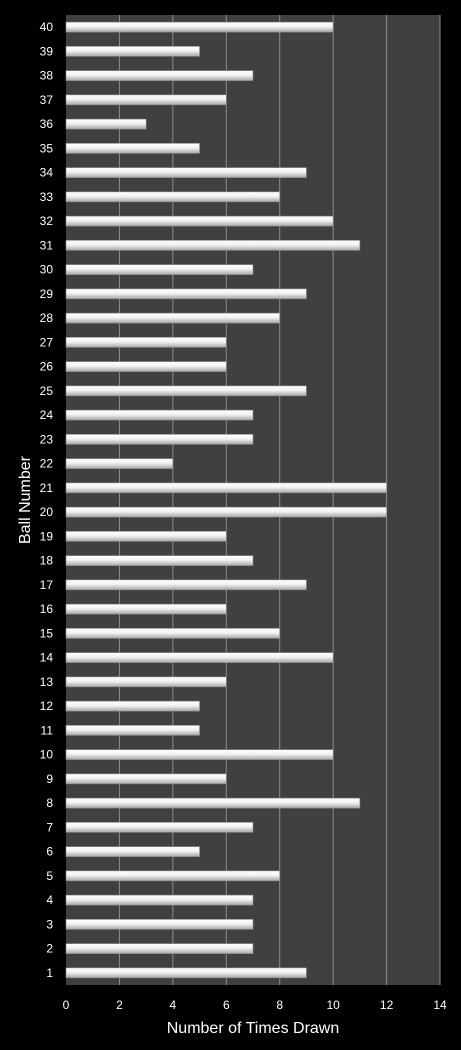 Image resolution: width=461 pixels, height=1050 pixels. I want to click on x-tick-label: 14, so click(440, 1005).